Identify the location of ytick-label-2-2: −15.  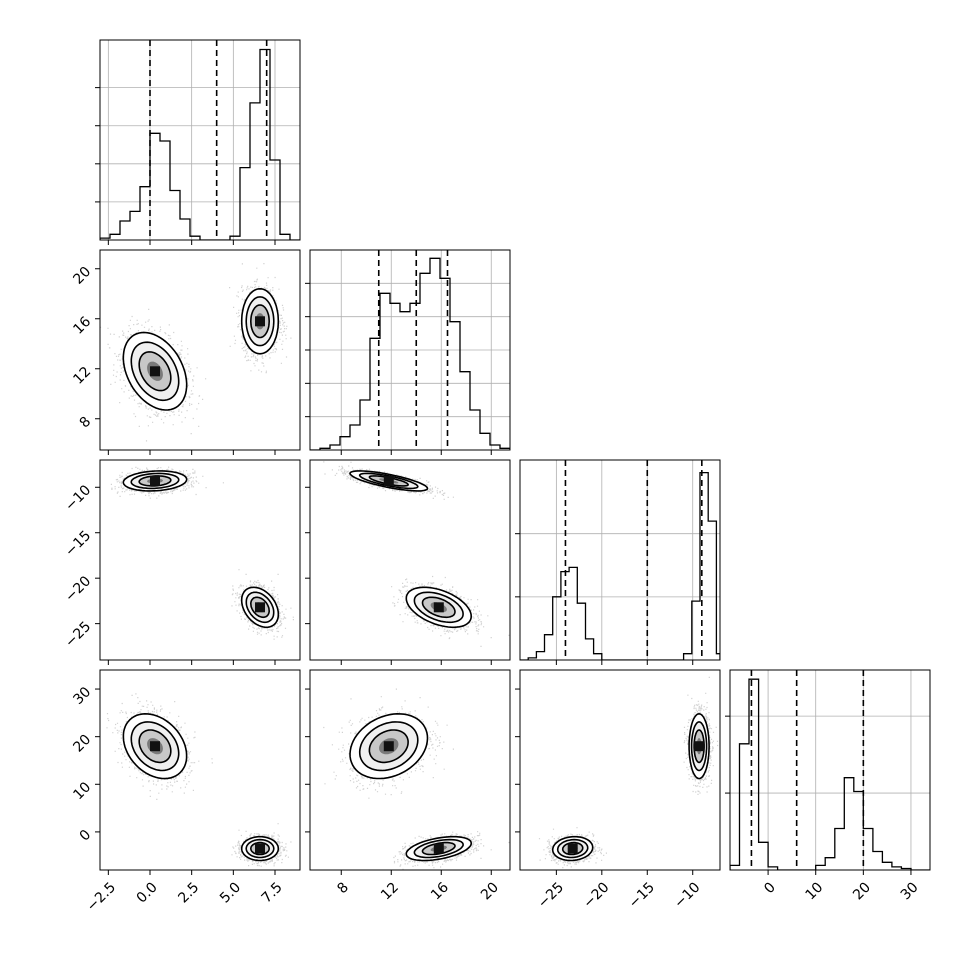
(78, 544).